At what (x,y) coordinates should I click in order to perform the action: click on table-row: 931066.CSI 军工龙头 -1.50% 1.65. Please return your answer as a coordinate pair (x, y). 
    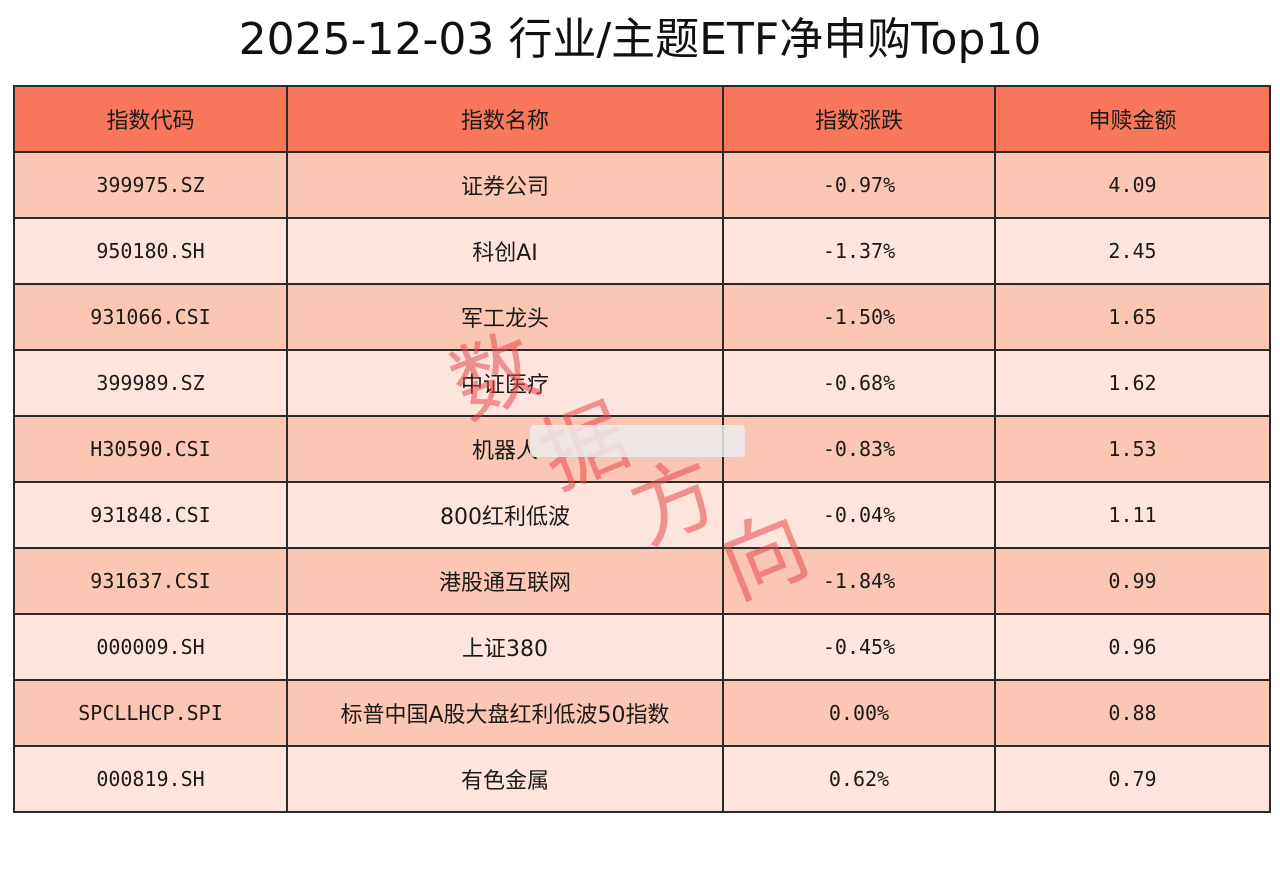
    Looking at the image, I should click on (642, 317).